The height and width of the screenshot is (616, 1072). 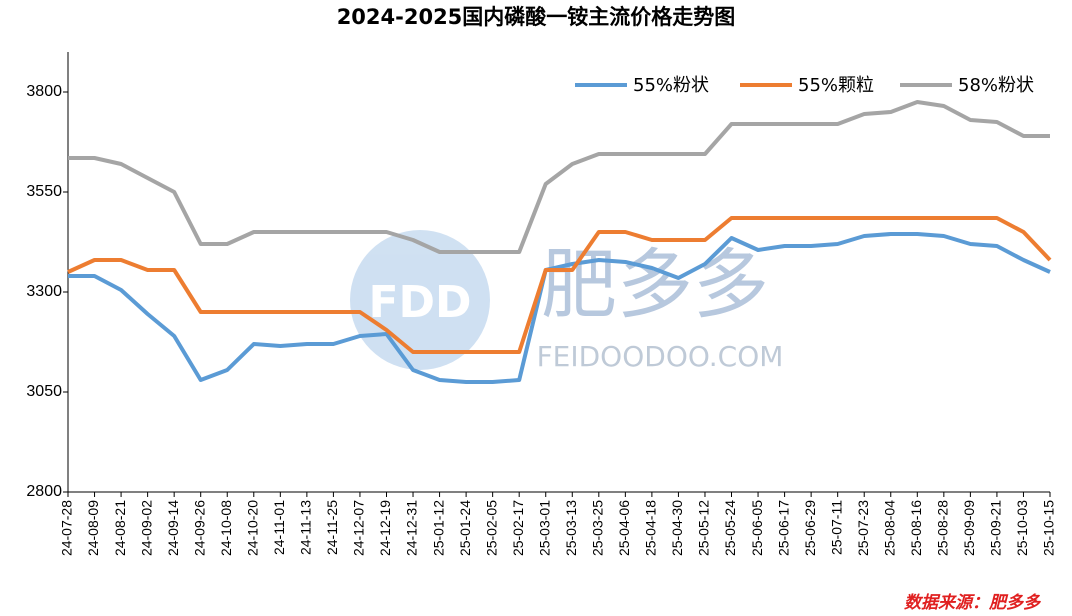 What do you see at coordinates (226, 528) in the screenshot?
I see `x-tick-label: 24-10-08` at bounding box center [226, 528].